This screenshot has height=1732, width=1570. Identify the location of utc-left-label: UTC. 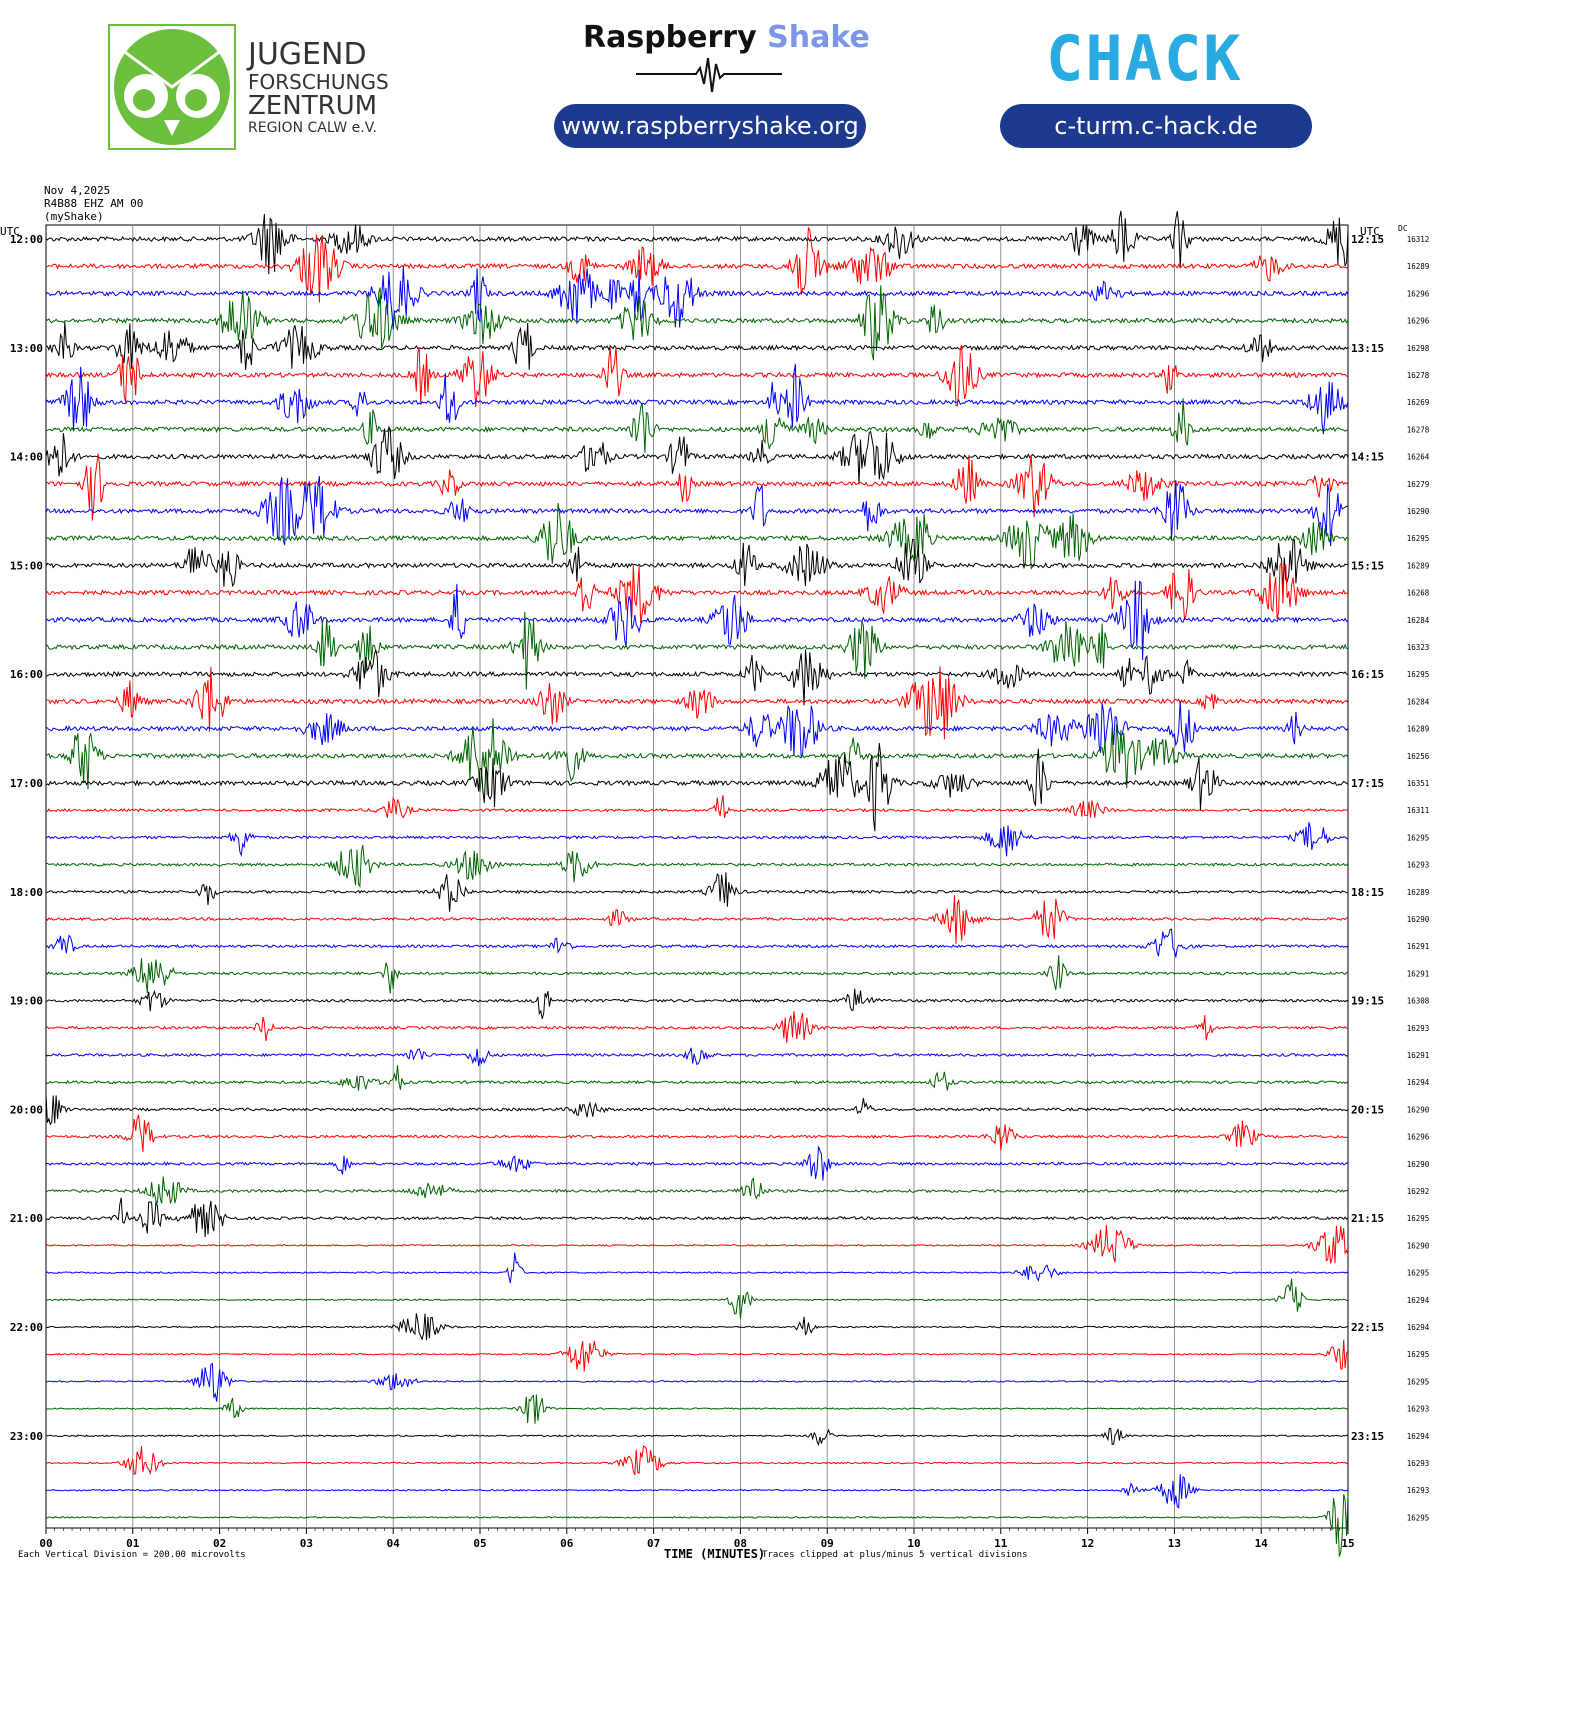
(10, 231).